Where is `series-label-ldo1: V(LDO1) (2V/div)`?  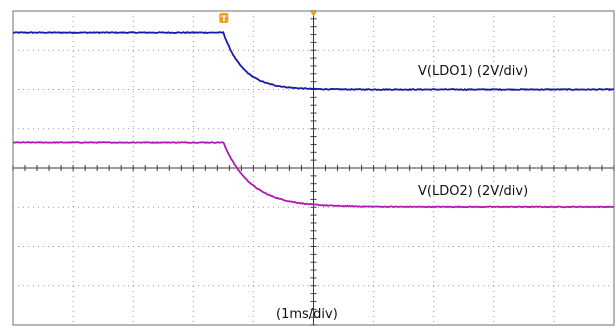 series-label-ldo1: V(LDO1) (2V/div) is located at coordinates (473, 71).